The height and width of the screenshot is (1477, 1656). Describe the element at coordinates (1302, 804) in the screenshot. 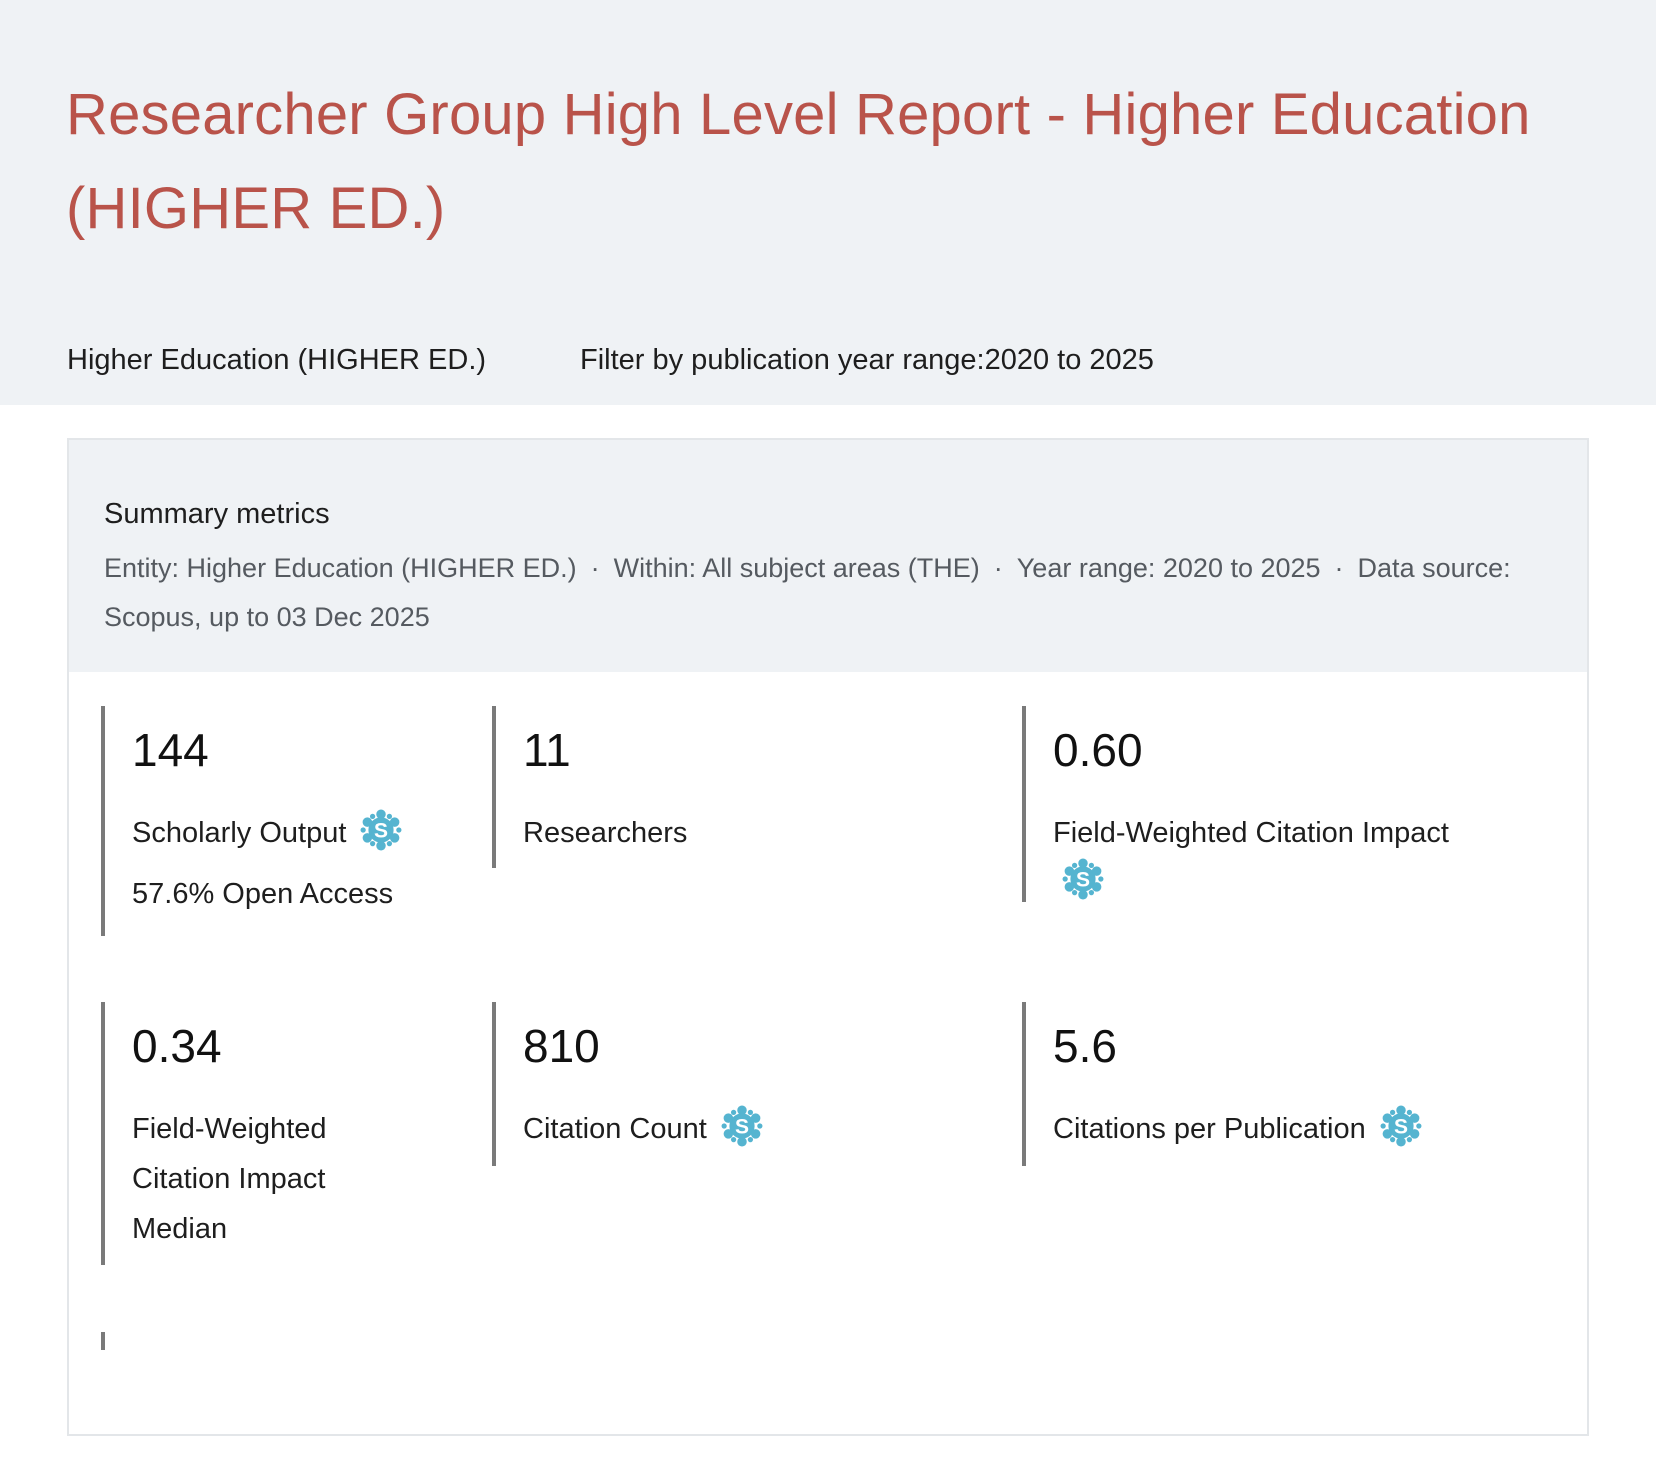

I see `metric-fwci: 0.60 Field-Weighted Citation Impact` at that location.